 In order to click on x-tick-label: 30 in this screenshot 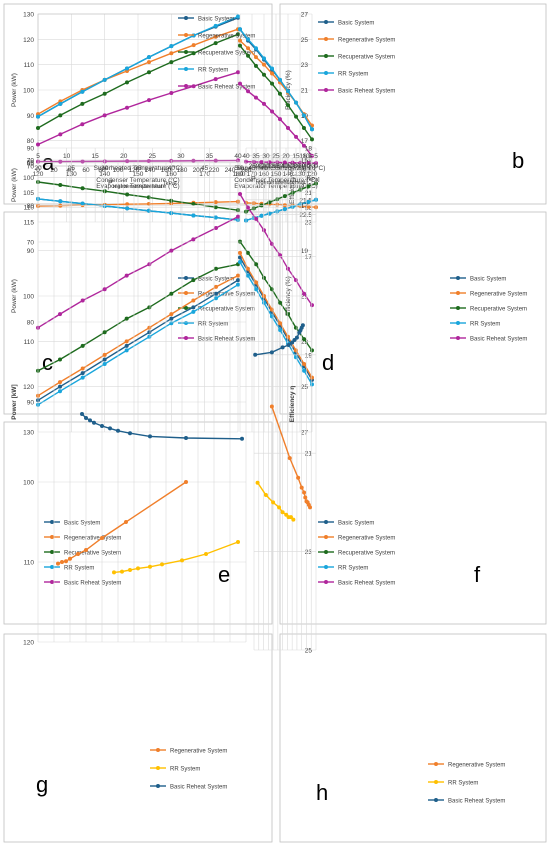, I will do `click(105, 168)`.